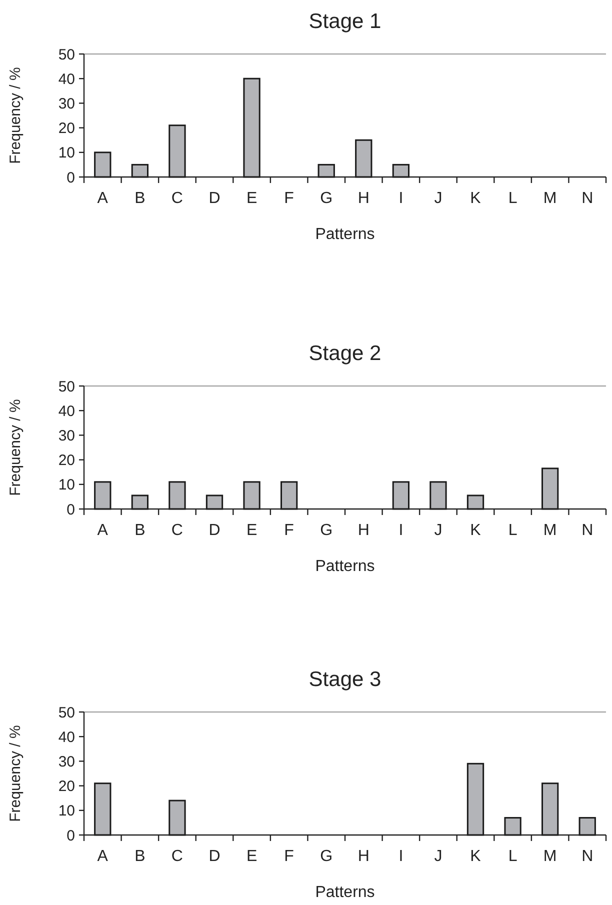 The width and height of the screenshot is (612, 905). Describe the element at coordinates (345, 353) in the screenshot. I see `chart-title: Stage 2` at that location.